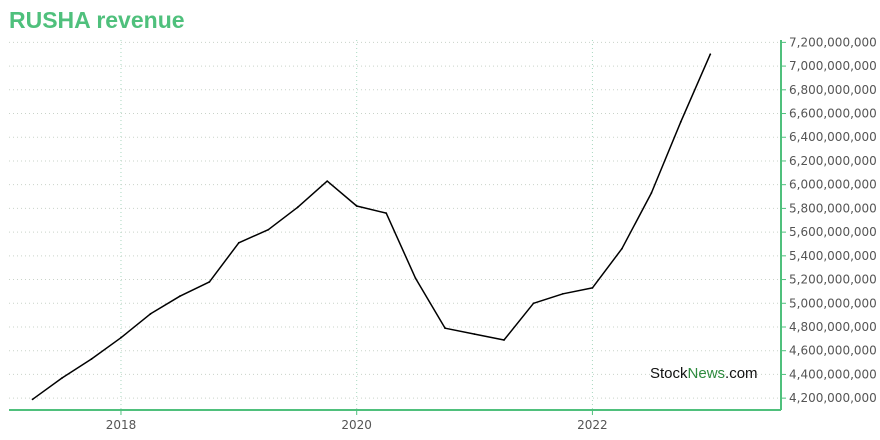 The image size is (880, 440). I want to click on watermark-news: News, so click(706, 373).